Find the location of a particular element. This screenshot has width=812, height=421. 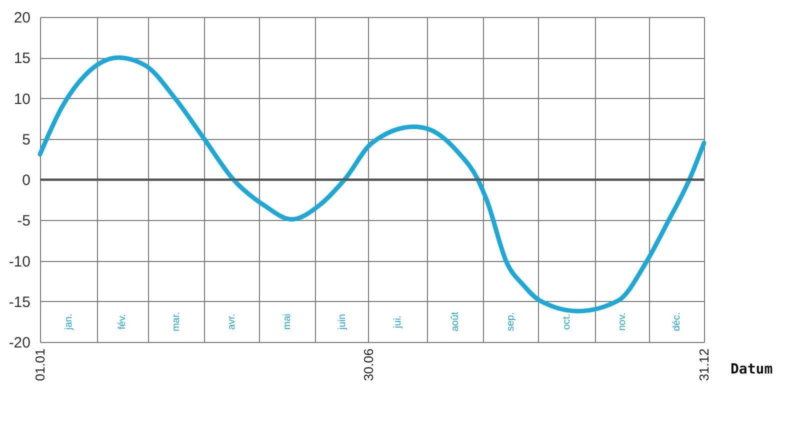

annotation: sep. is located at coordinates (511, 322).